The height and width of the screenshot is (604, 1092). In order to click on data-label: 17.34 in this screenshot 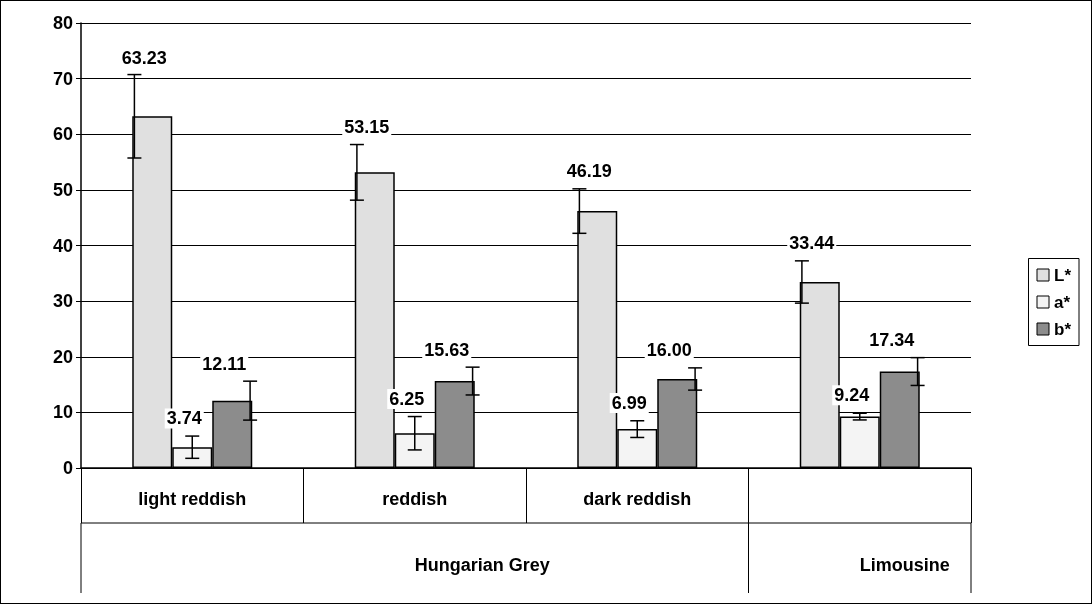, I will do `click(892, 340)`.